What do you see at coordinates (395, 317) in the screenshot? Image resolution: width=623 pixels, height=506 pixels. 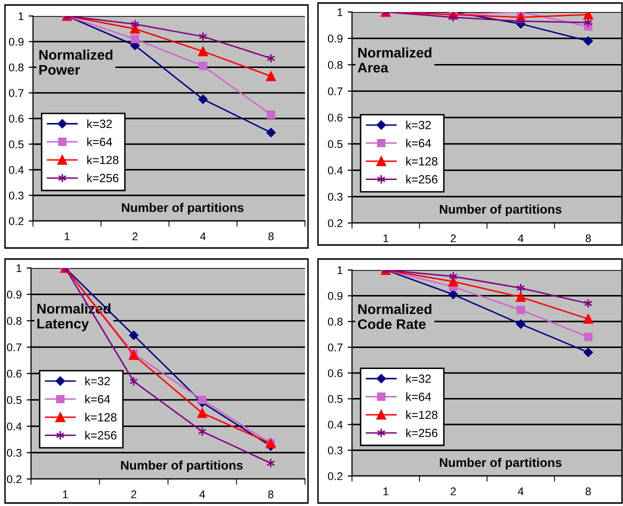 I see `text: Normalized Code Rate` at bounding box center [395, 317].